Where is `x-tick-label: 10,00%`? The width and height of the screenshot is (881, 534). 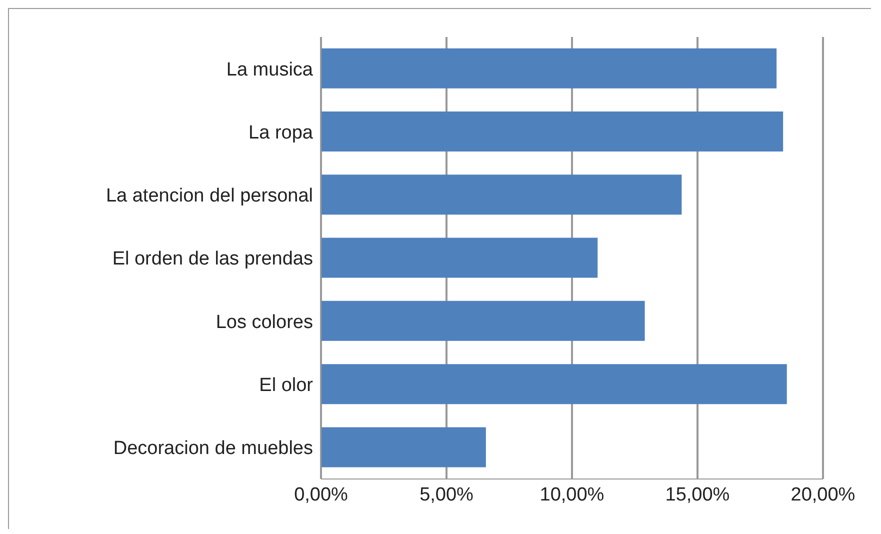 x-tick-label: 10,00% is located at coordinates (572, 495).